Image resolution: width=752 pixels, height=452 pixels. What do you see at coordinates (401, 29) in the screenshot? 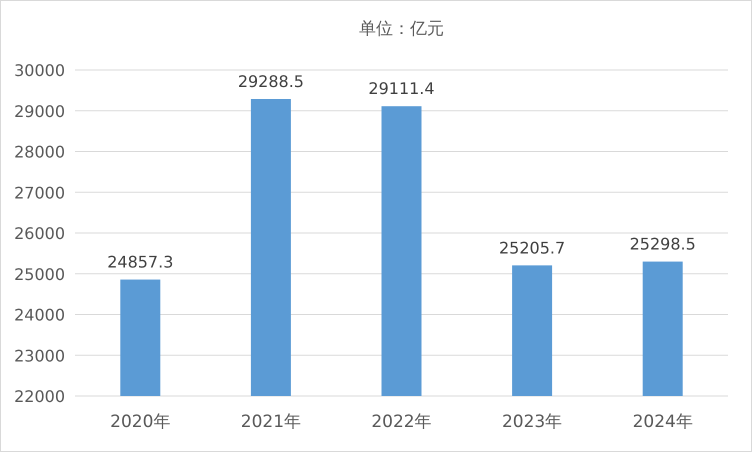
I see `chart-title: 单位：亿元` at bounding box center [401, 29].